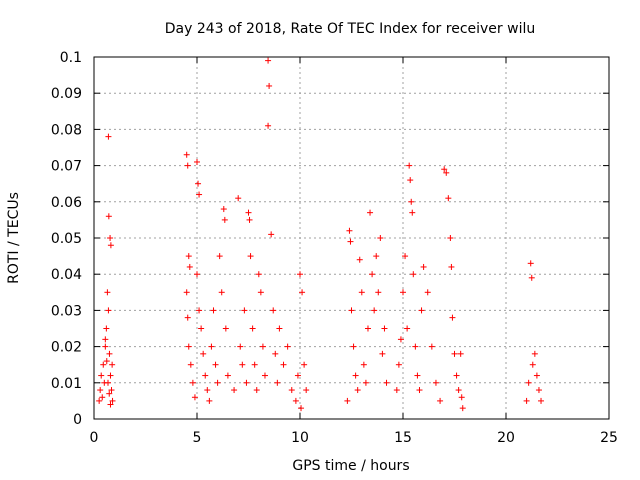  I want to click on y-tick-label: 0.1, so click(71, 58).